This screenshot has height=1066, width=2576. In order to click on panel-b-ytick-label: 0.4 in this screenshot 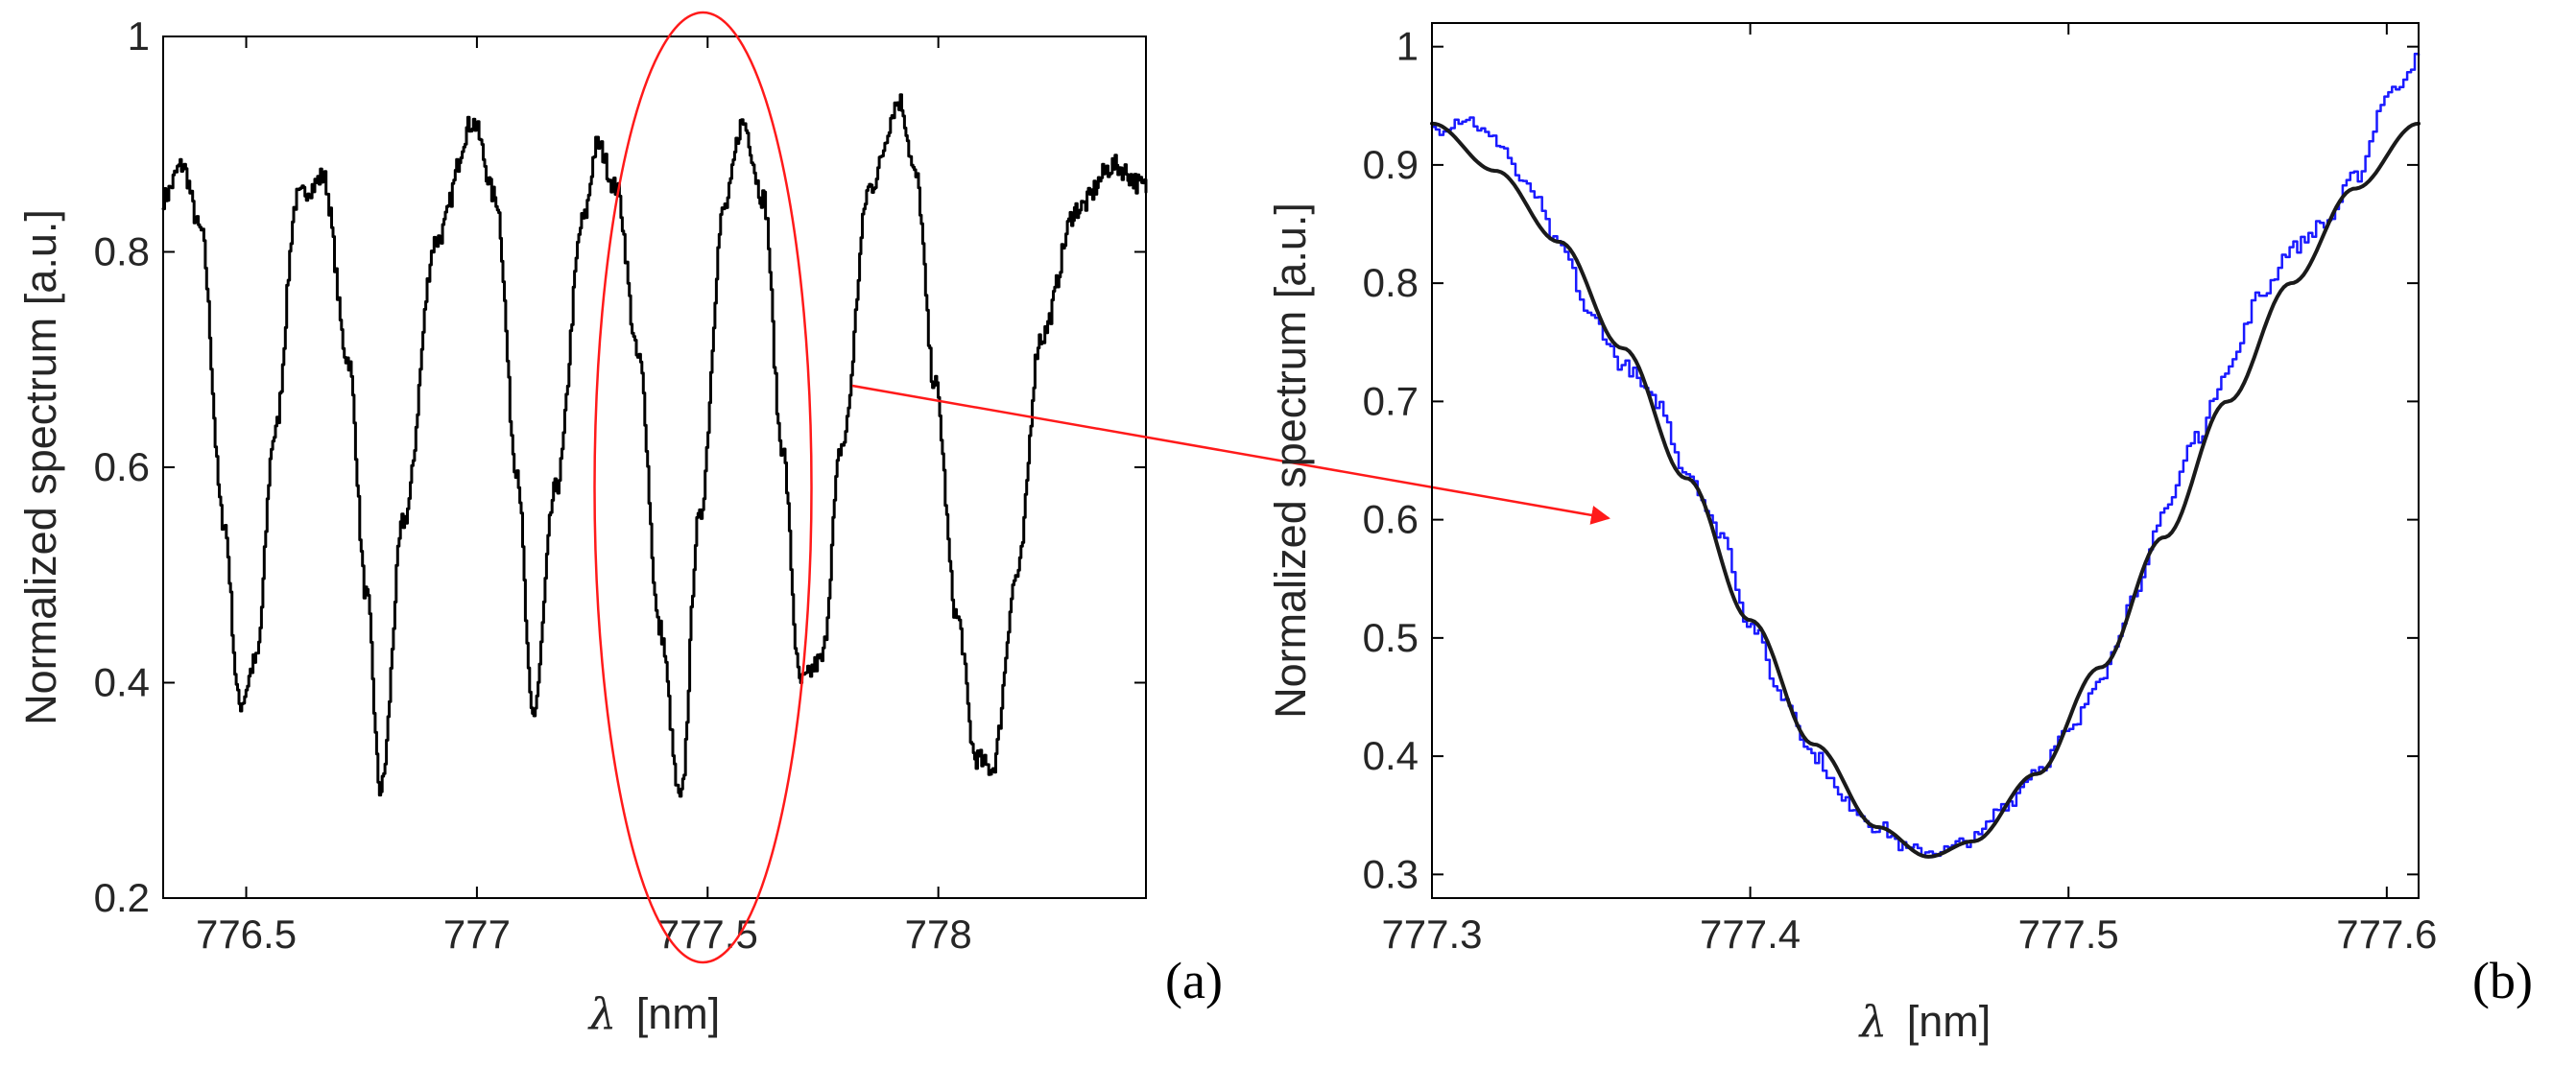, I will do `click(1391, 755)`.